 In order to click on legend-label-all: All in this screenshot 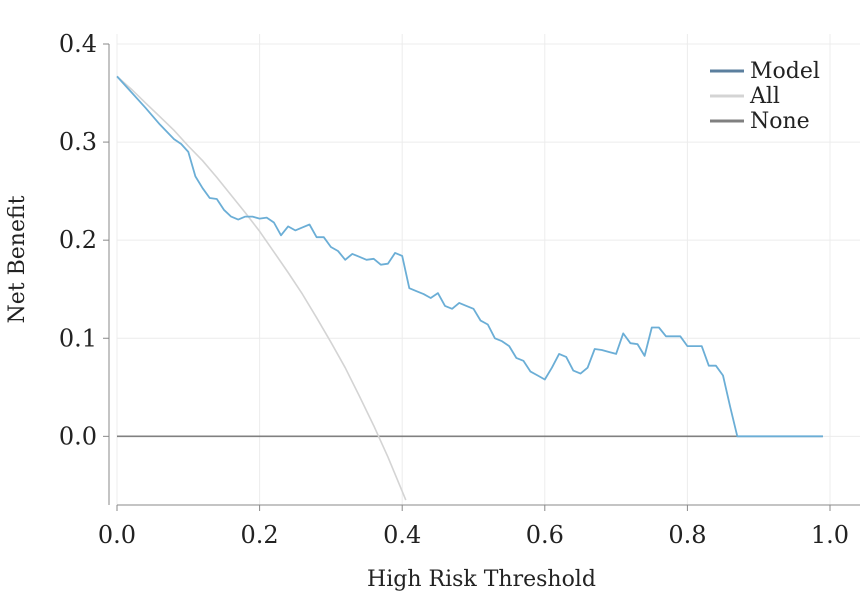, I will do `click(764, 96)`.